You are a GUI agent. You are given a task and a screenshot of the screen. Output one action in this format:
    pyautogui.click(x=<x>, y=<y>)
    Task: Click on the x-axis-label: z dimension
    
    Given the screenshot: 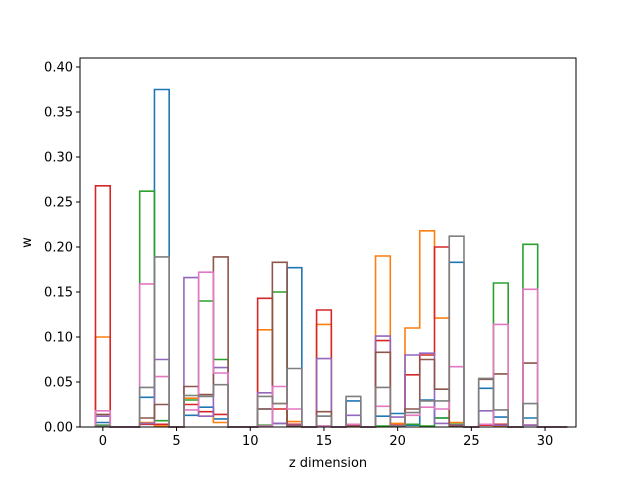 What is the action you would take?
    pyautogui.click(x=328, y=463)
    